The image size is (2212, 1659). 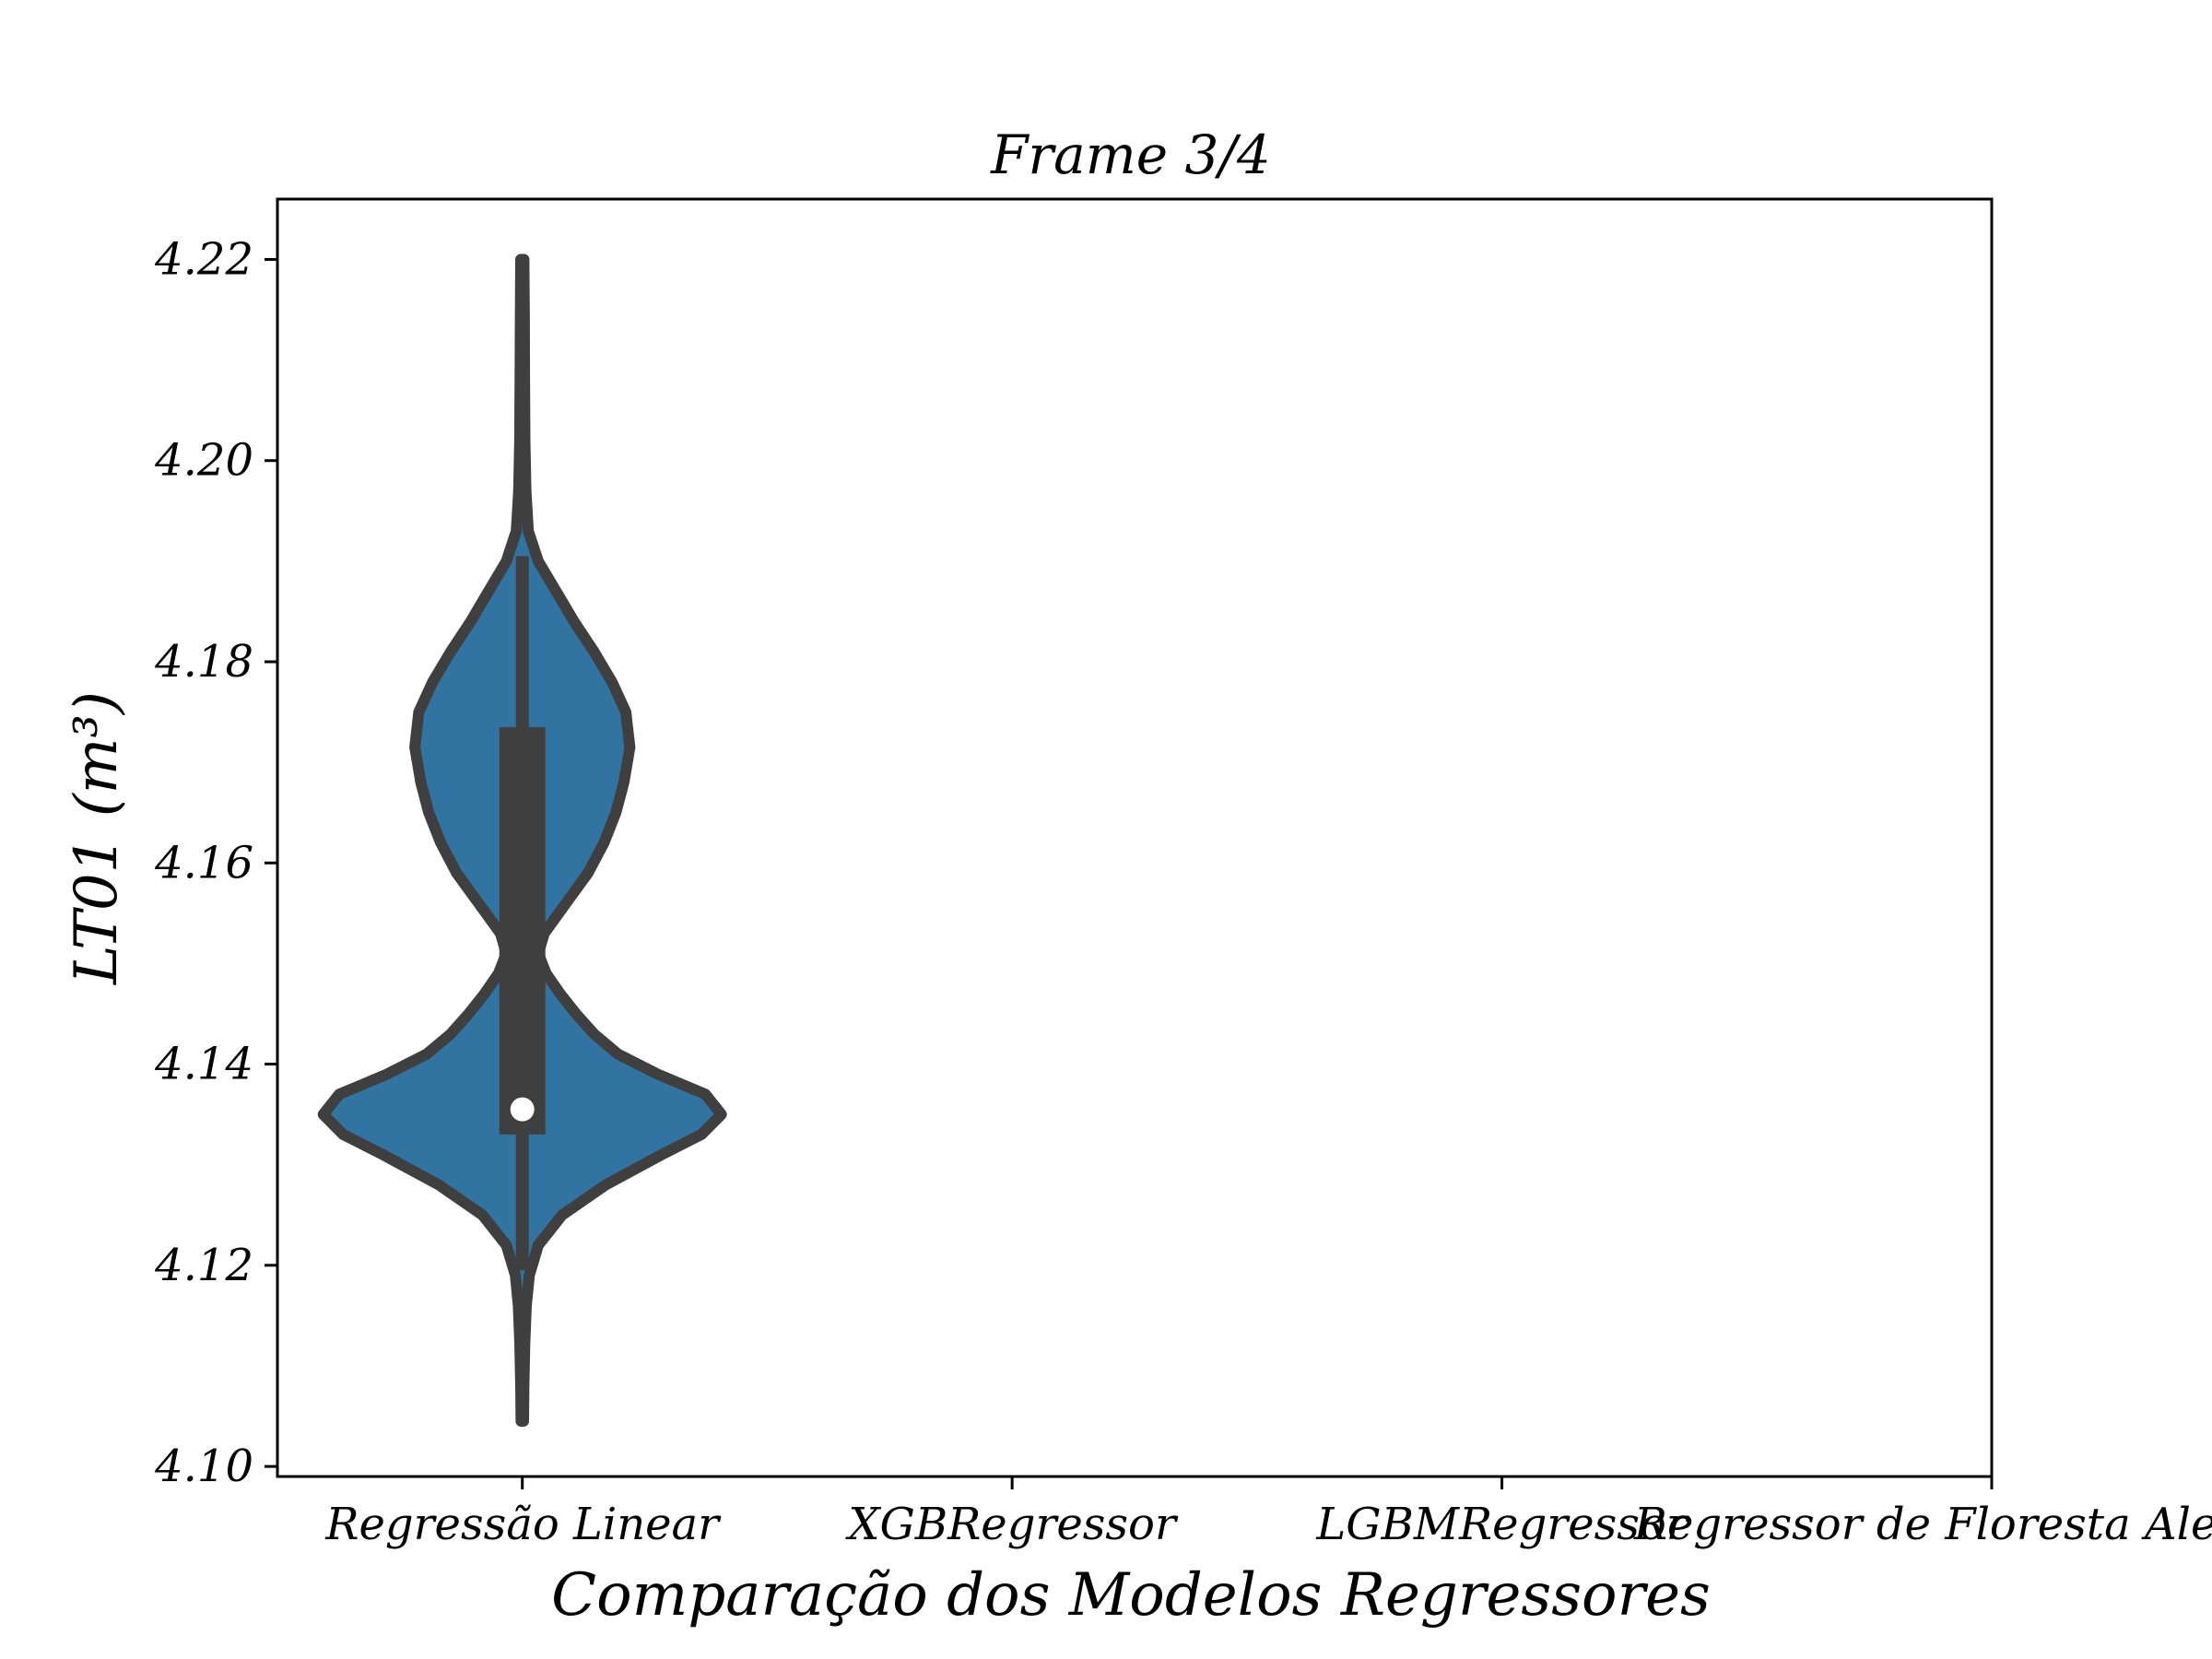 What do you see at coordinates (522, 930) in the screenshot?
I see `violin-iqr-box` at bounding box center [522, 930].